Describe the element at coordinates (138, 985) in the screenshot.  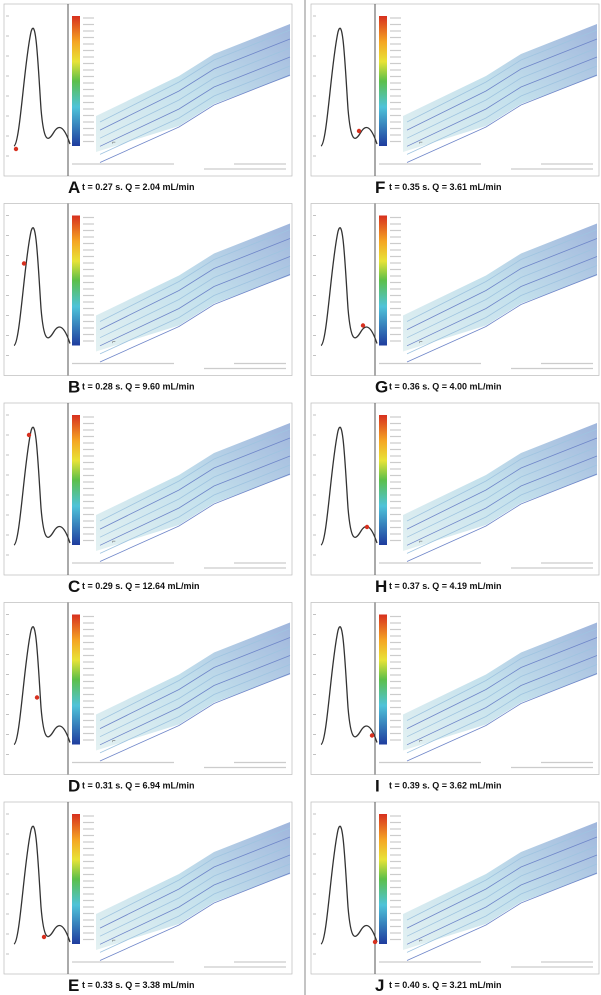
I see `panel-caption: t = 0.33 s. Q = 3.38 mL/min` at that location.